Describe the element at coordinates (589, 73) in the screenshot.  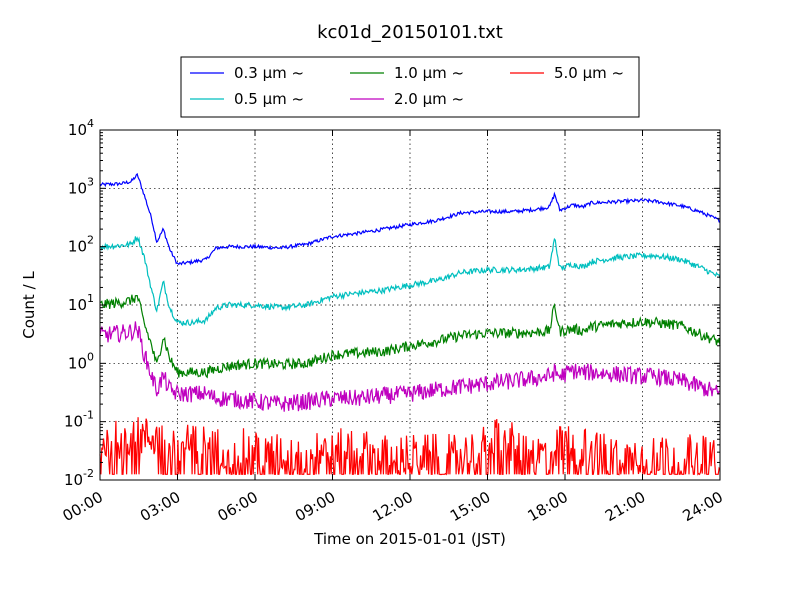
I see `legend-label: 5.0 μm ~` at that location.